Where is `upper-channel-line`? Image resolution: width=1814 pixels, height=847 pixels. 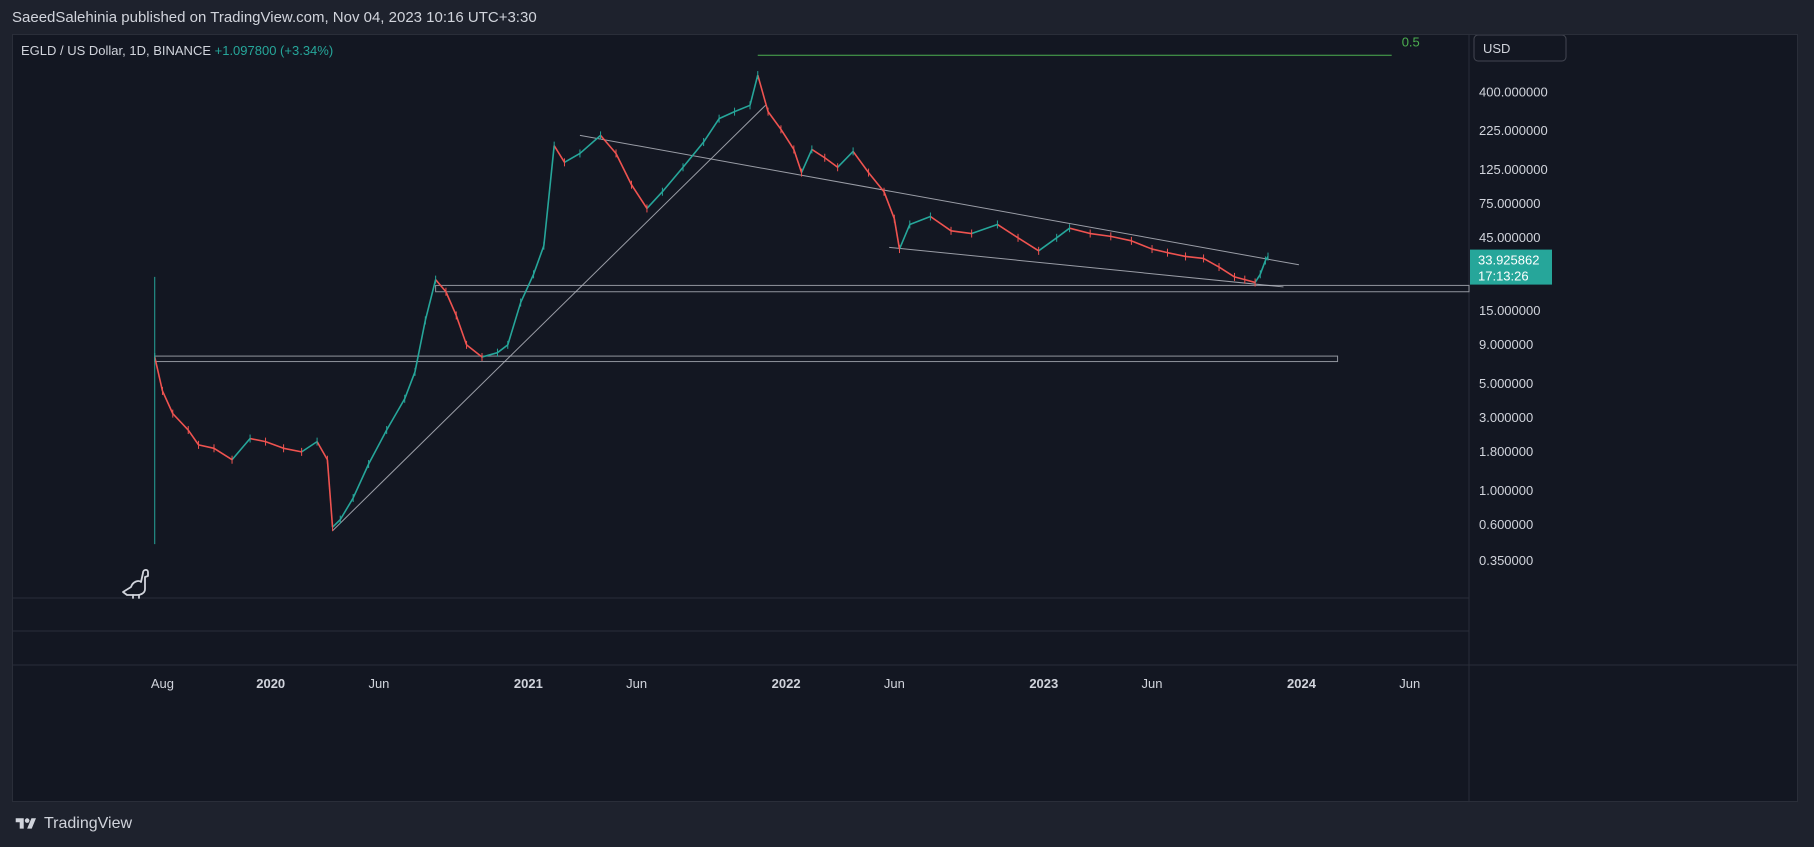 upper-channel-line is located at coordinates (939, 200).